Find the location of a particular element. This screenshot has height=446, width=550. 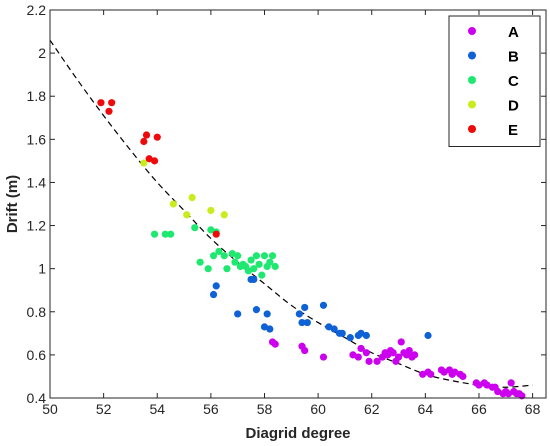

y-tick-label: 1 is located at coordinates (42, 269).